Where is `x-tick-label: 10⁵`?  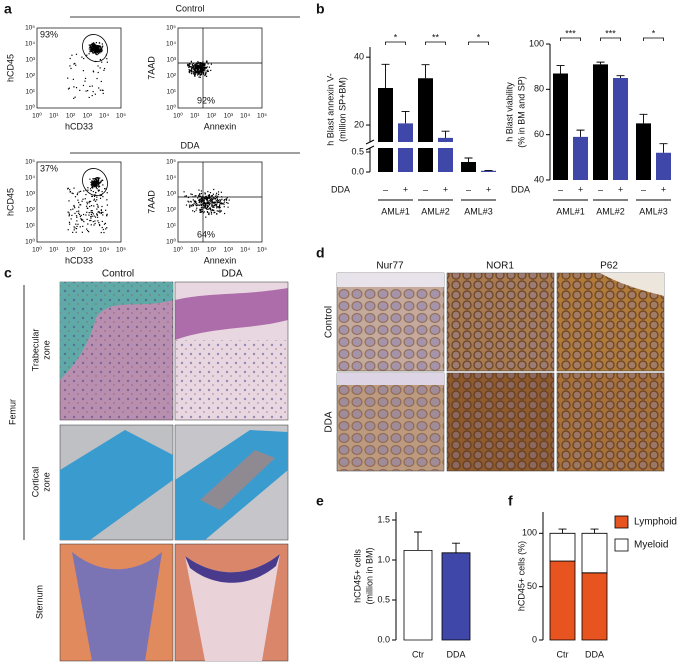 x-tick-label: 10⁵ is located at coordinates (262, 116).